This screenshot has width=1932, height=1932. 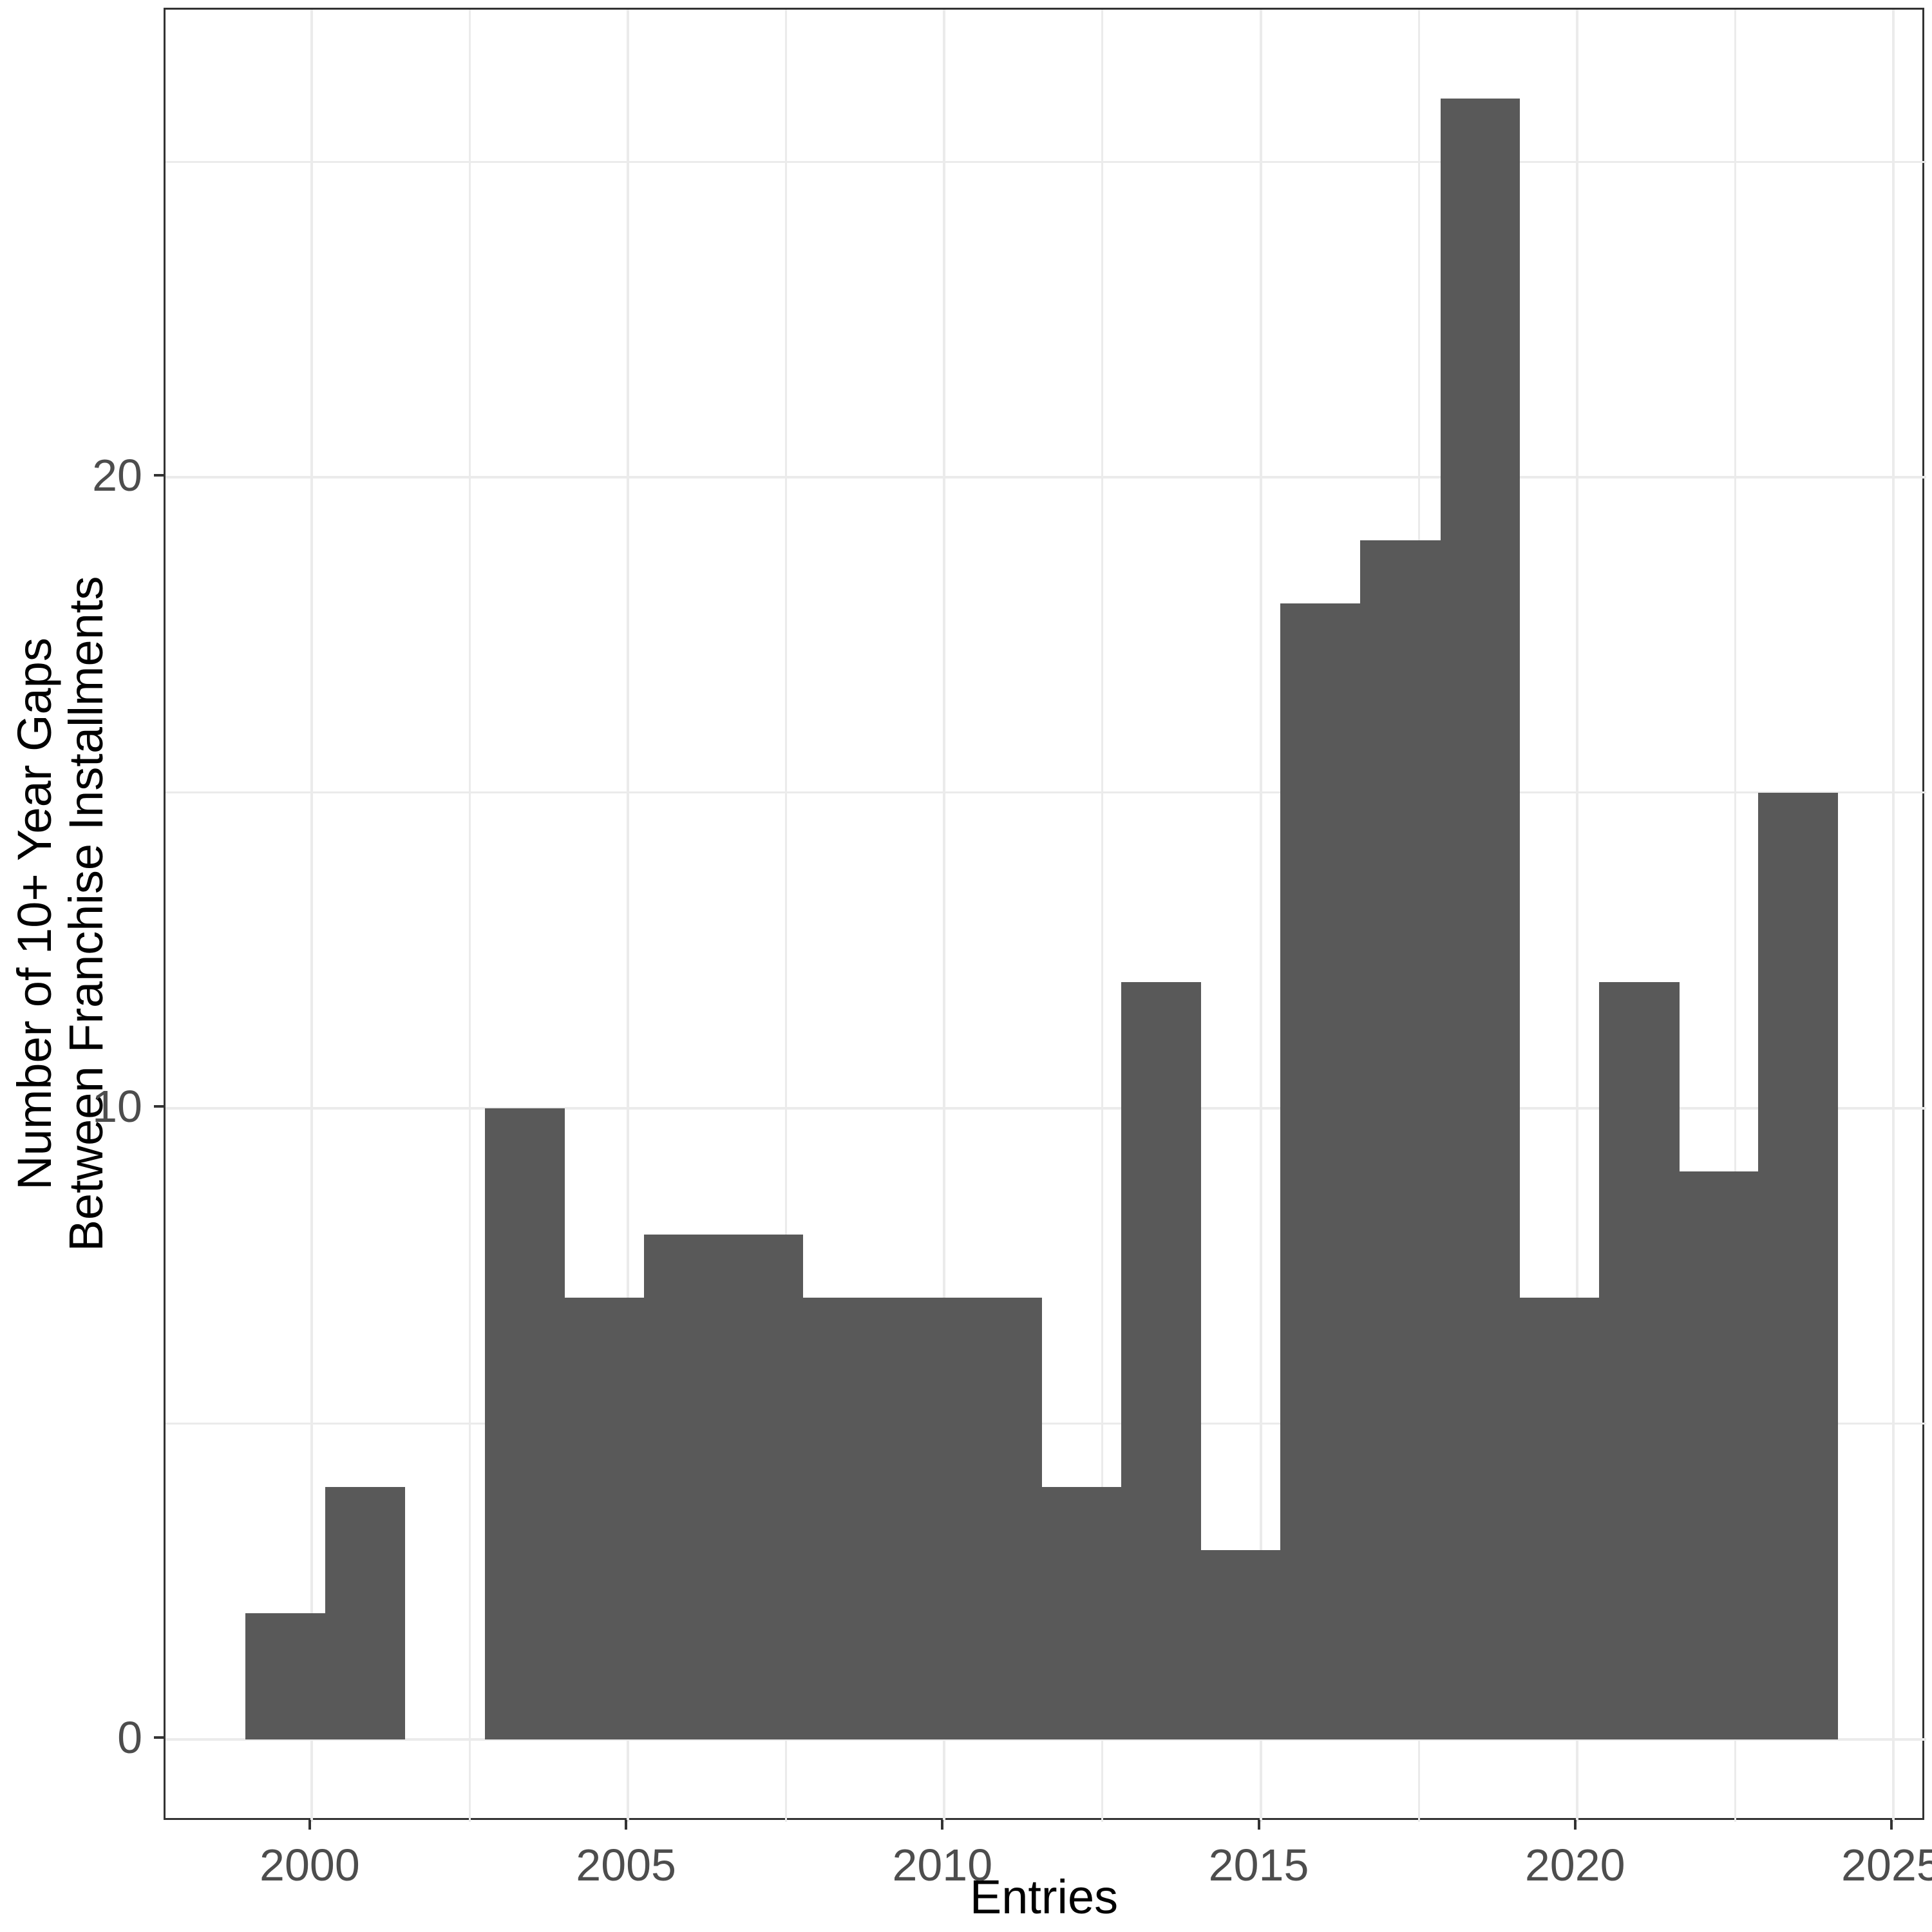 I want to click on y-axis-title-line1: Number of 10+ Year Gaps, so click(x=34, y=914).